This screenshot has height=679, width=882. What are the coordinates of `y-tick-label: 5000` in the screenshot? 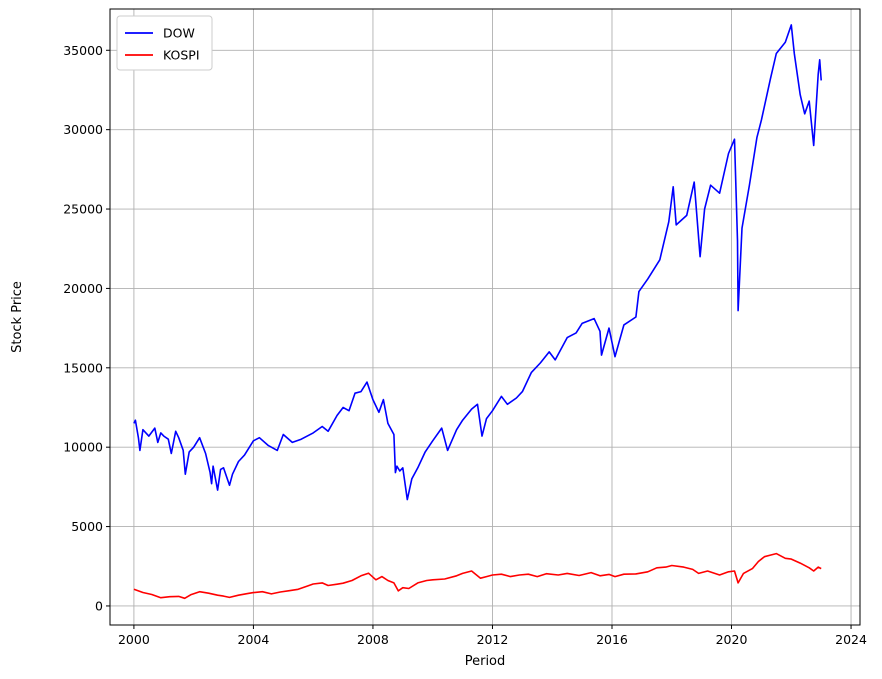 It's located at (87, 526).